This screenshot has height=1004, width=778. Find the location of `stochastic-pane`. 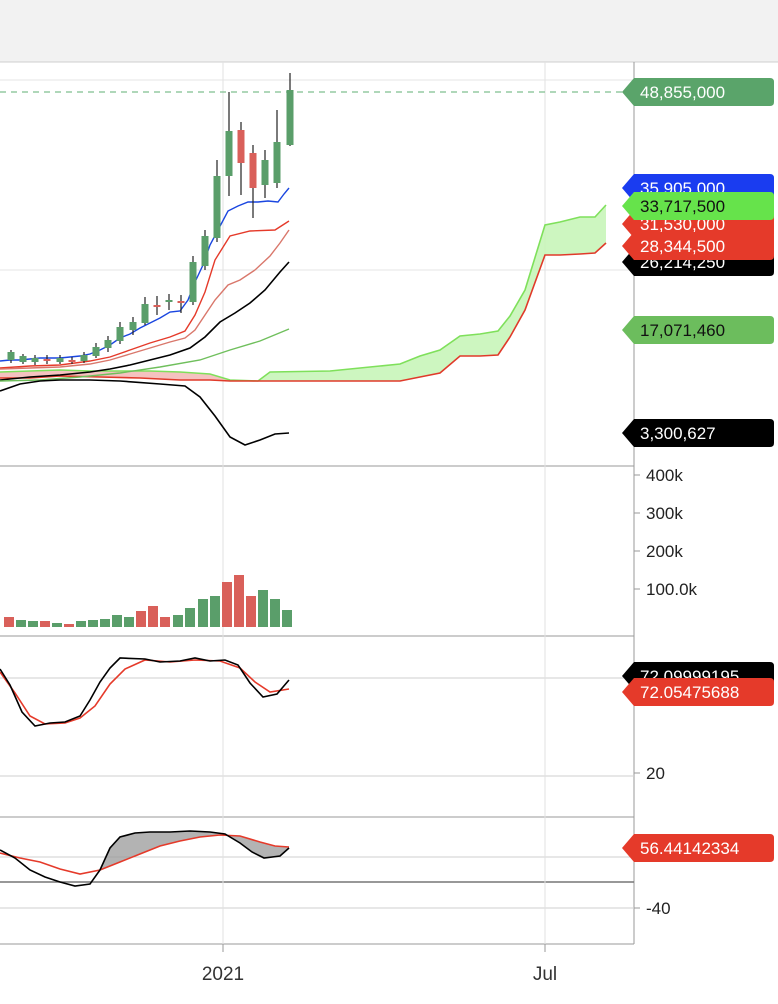

stochastic-pane is located at coordinates (145, 692).